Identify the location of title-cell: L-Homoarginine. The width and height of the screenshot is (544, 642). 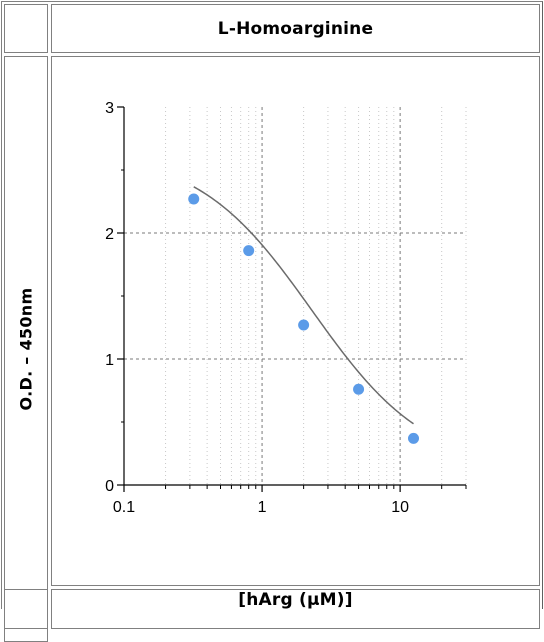
(295, 28).